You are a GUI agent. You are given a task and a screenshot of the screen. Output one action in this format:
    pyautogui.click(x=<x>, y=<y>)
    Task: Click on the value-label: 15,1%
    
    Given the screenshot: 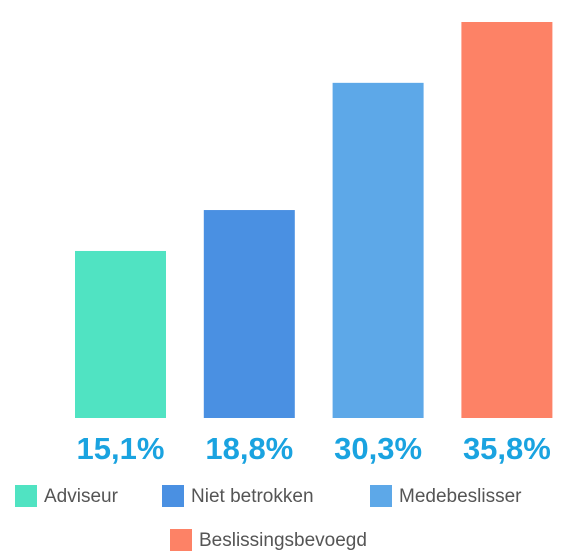 What is the action you would take?
    pyautogui.click(x=121, y=448)
    